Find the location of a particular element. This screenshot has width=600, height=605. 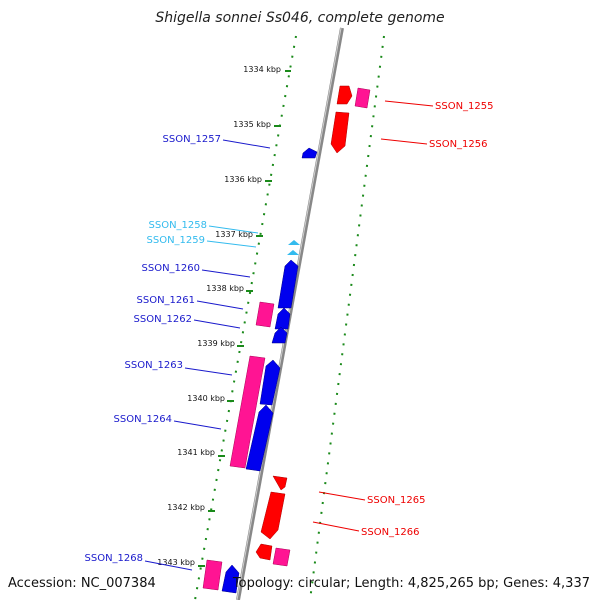

gene-label: SSON_1268 is located at coordinates (114, 558).